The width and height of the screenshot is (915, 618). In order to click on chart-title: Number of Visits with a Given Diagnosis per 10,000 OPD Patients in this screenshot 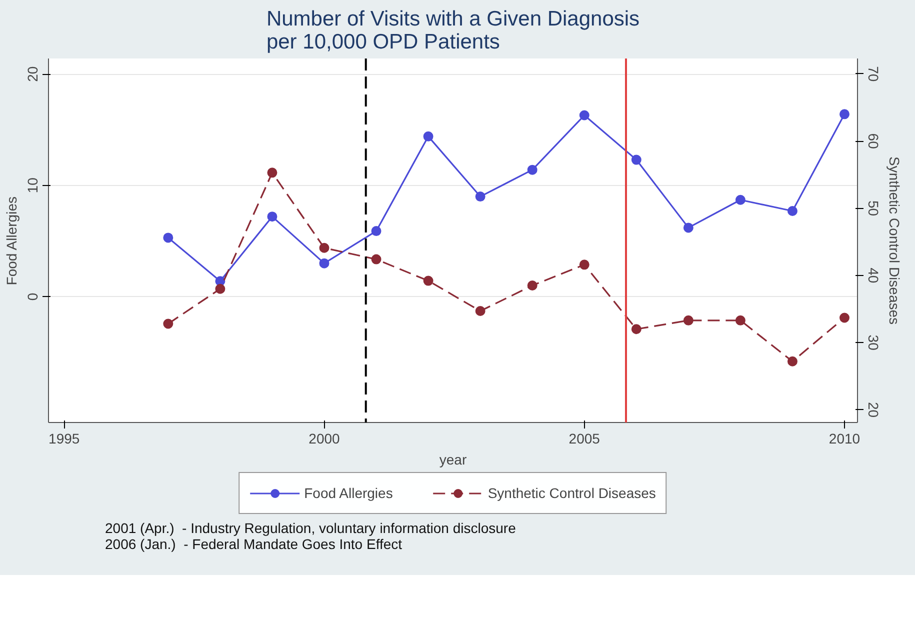, I will do `click(453, 31)`.